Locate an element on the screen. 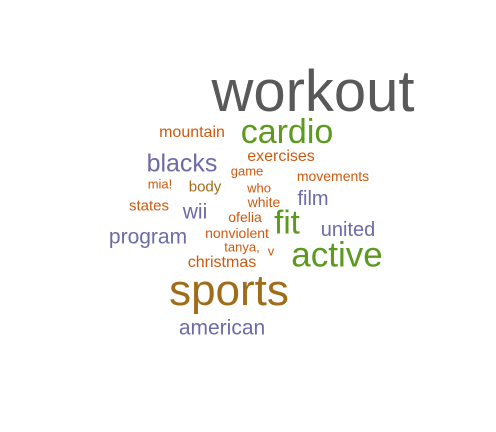 This screenshot has height=432, width=496. word-united: united is located at coordinates (348, 230).